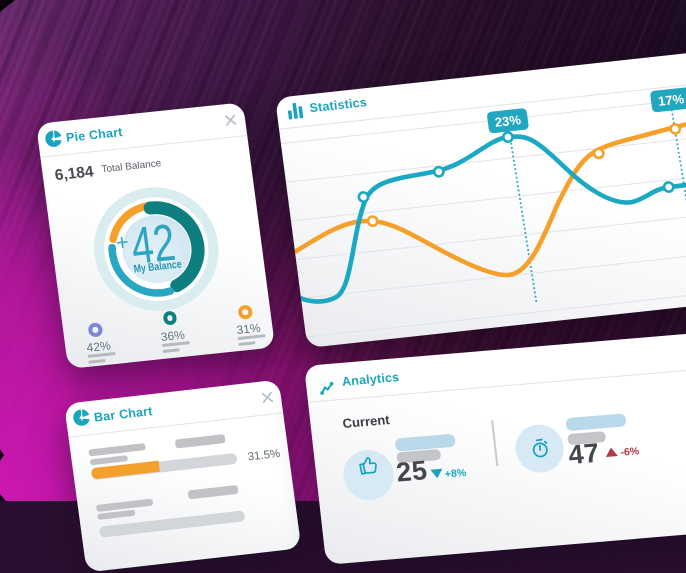 The width and height of the screenshot is (686, 573). Describe the element at coordinates (508, 121) in the screenshot. I see `svg-text: 23%` at that location.